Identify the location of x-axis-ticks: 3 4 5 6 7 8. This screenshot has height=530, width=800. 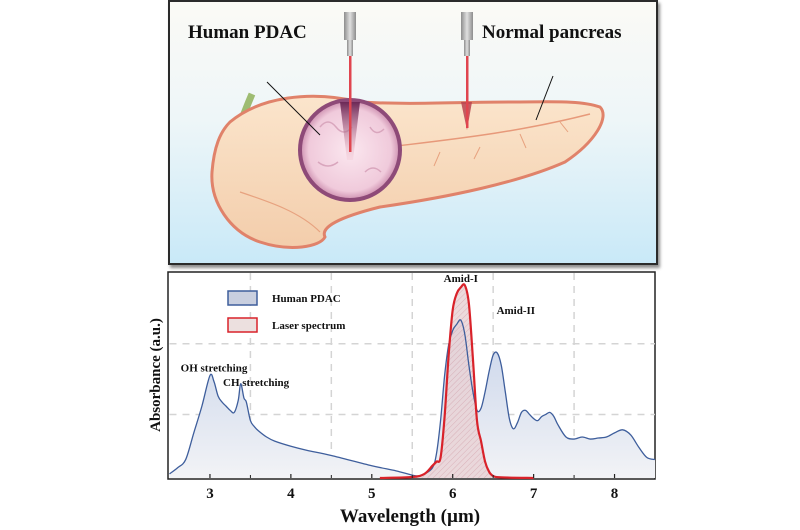
(412, 488).